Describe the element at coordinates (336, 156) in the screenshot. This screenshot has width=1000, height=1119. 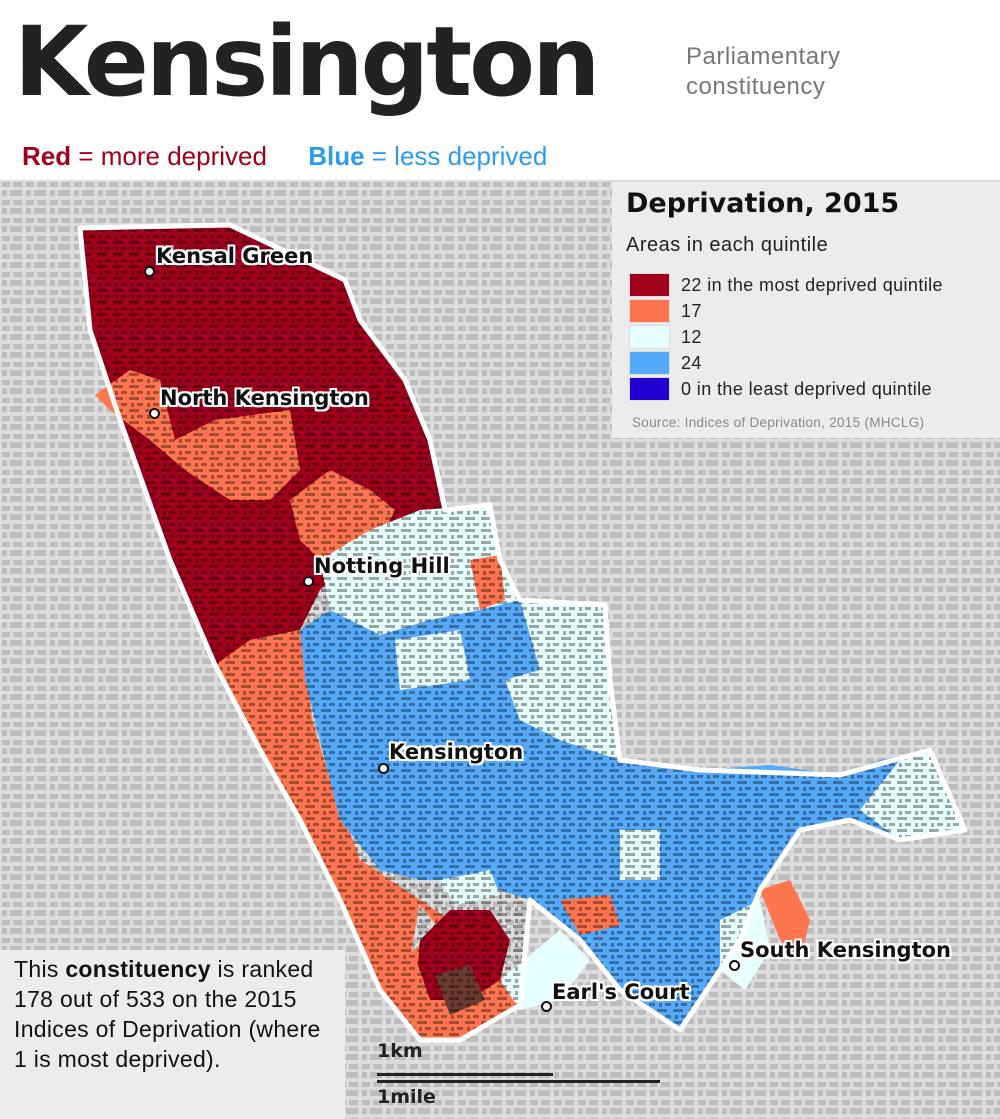
I see `key-blue-word: Blue` at that location.